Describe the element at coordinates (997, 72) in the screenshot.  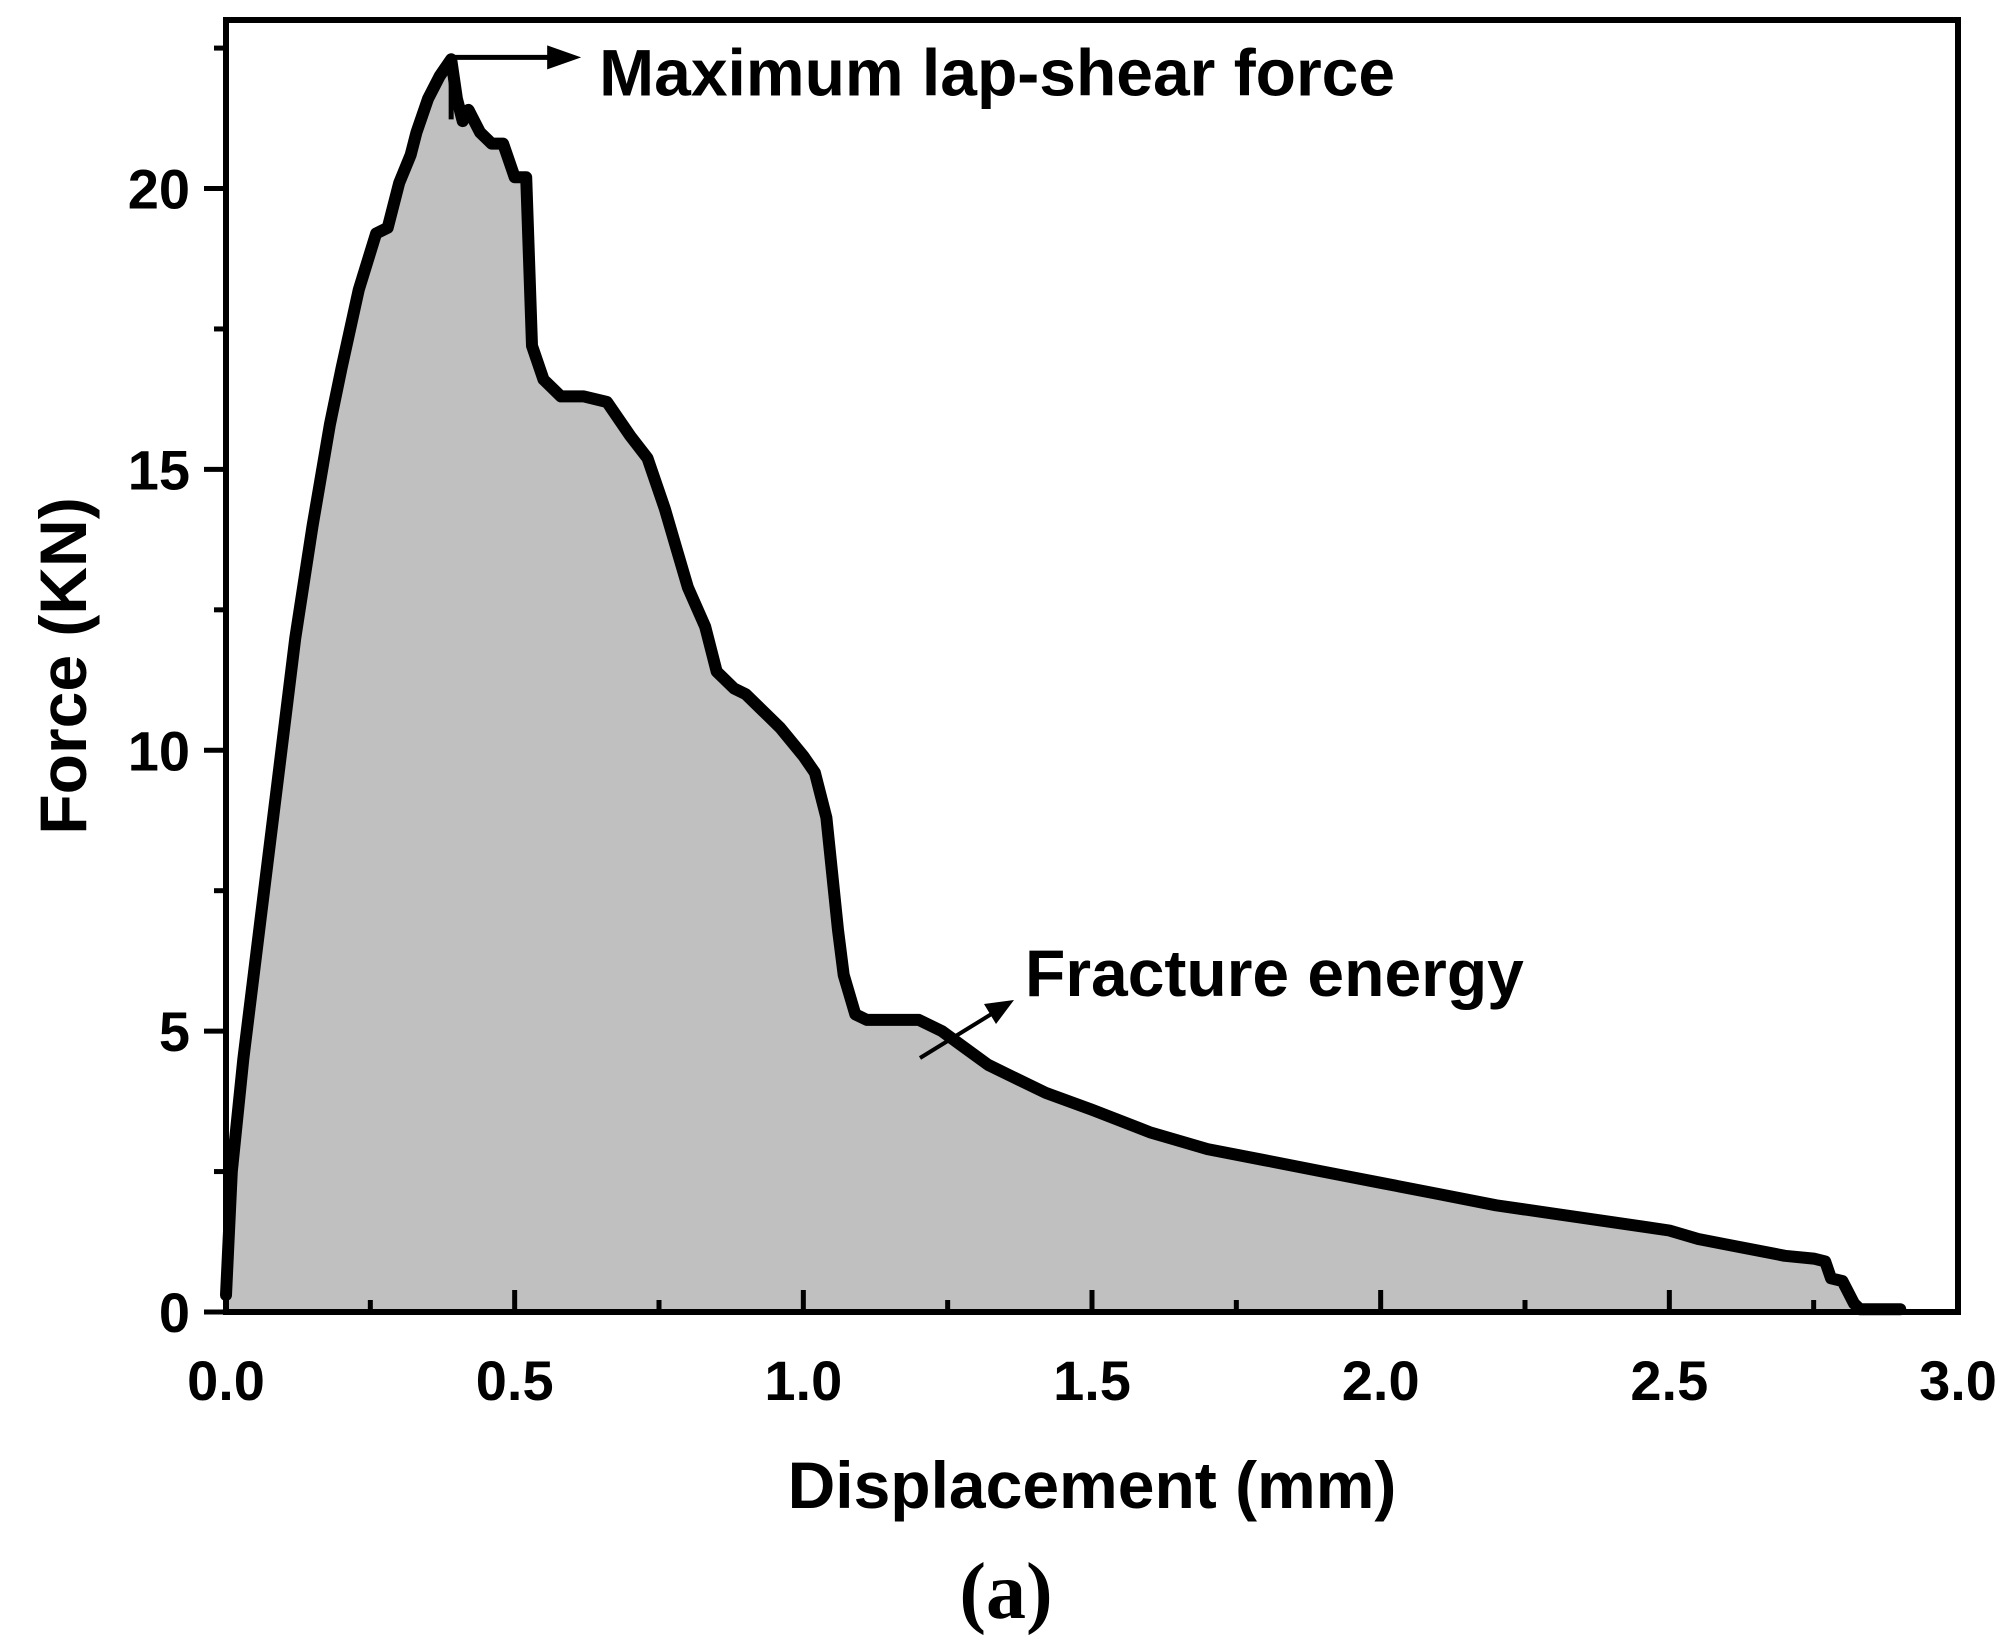
I see `peak-annotation-label: Maximum lap-shear force` at that location.